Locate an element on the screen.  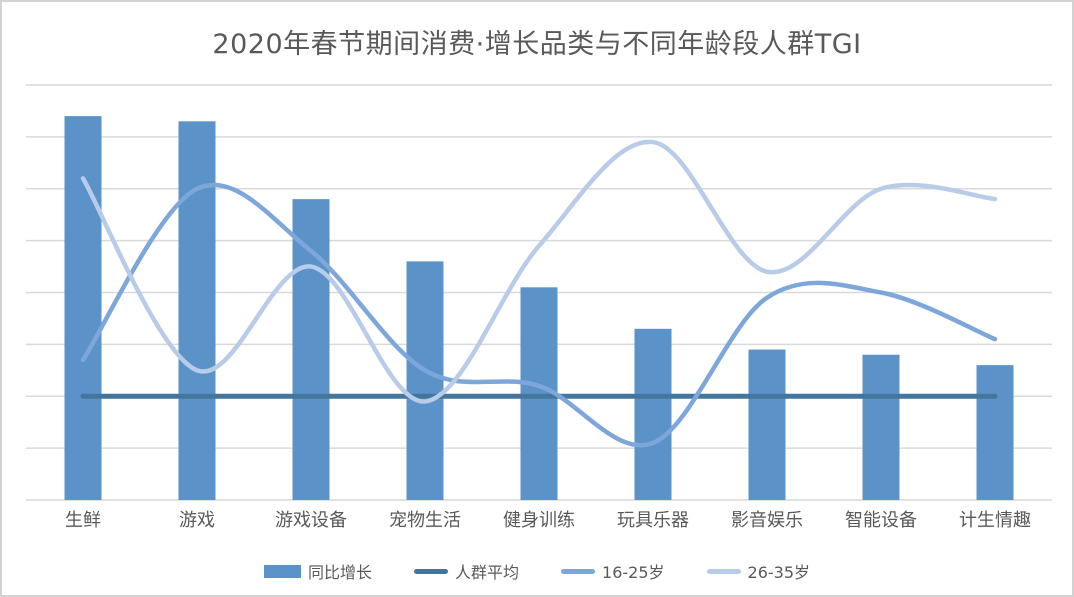
legend-label: 16-25岁 is located at coordinates (633, 572).